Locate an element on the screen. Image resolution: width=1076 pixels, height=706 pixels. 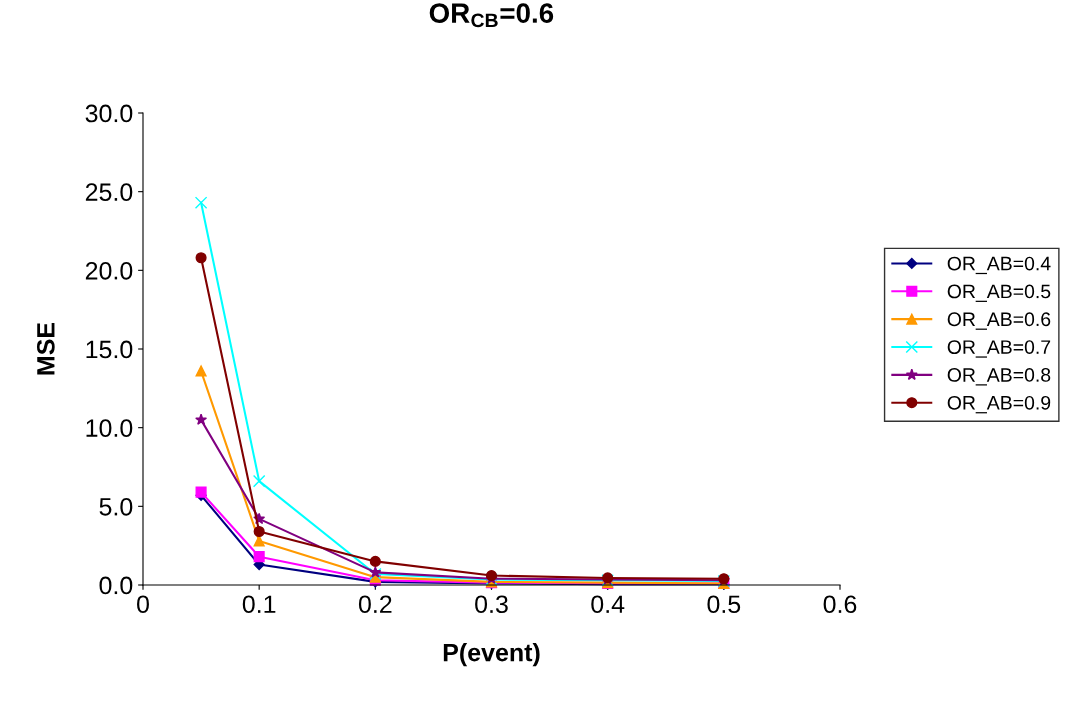
y-tick-label: 25.0 is located at coordinates (109, 192).